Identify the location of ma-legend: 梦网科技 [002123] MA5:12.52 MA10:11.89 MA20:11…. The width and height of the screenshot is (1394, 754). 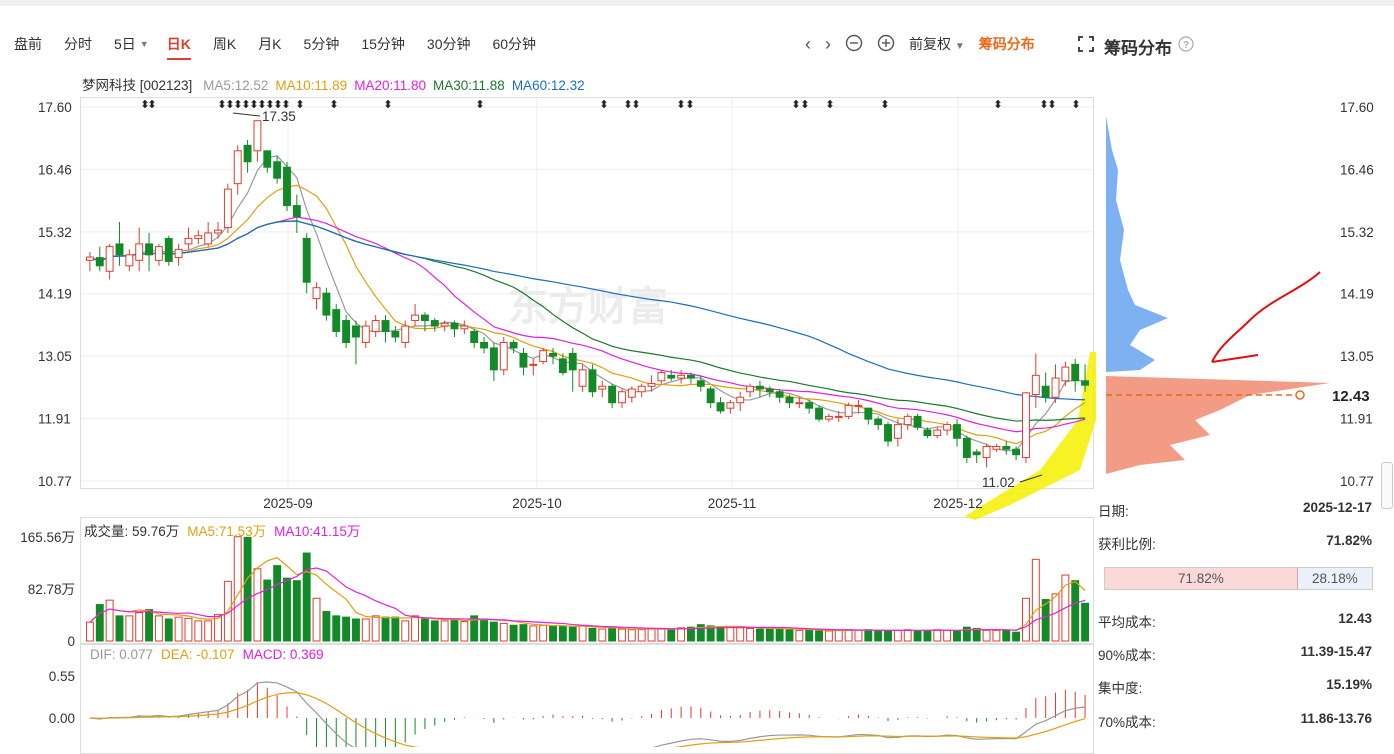
(340, 84).